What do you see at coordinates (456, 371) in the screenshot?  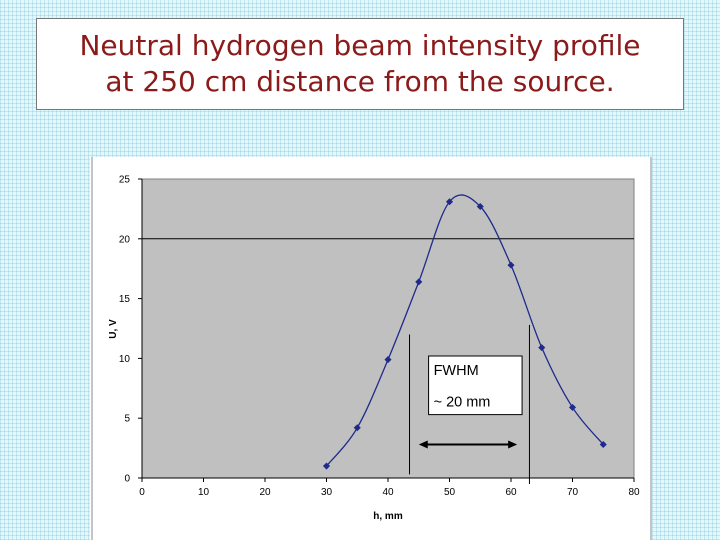 I see `fwhm-label: FWHM` at bounding box center [456, 371].